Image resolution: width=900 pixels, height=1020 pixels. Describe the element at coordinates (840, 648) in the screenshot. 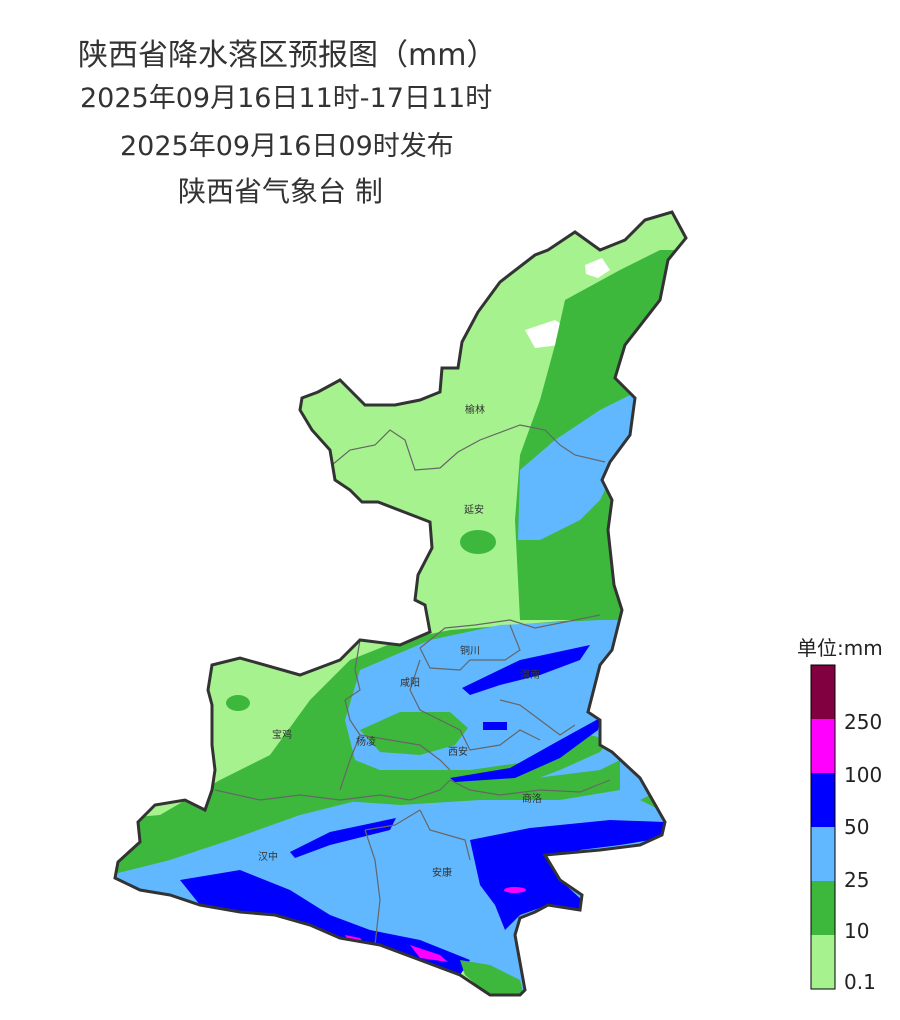

I see `legend-unit: 单位:mm` at that location.